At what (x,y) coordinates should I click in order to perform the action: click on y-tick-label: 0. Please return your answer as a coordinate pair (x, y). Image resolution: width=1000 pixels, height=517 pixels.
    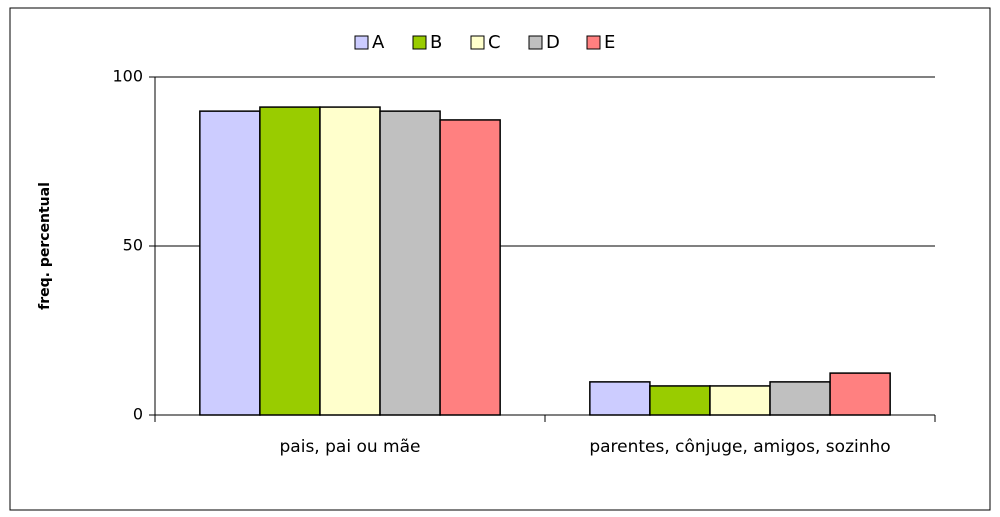
    Looking at the image, I should click on (138, 414).